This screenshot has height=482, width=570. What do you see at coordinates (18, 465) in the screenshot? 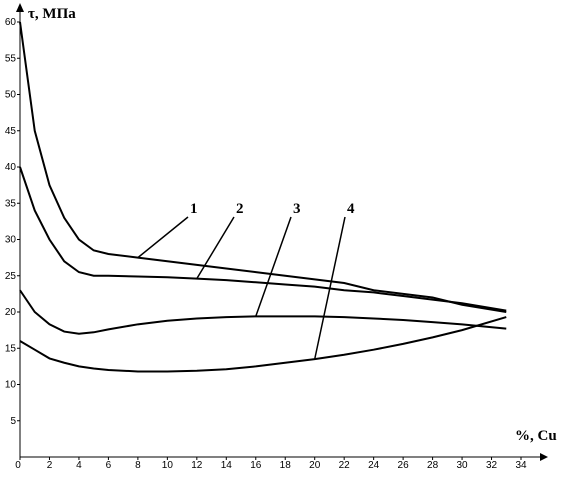
I see `x-tick-label: 0` at bounding box center [18, 465].